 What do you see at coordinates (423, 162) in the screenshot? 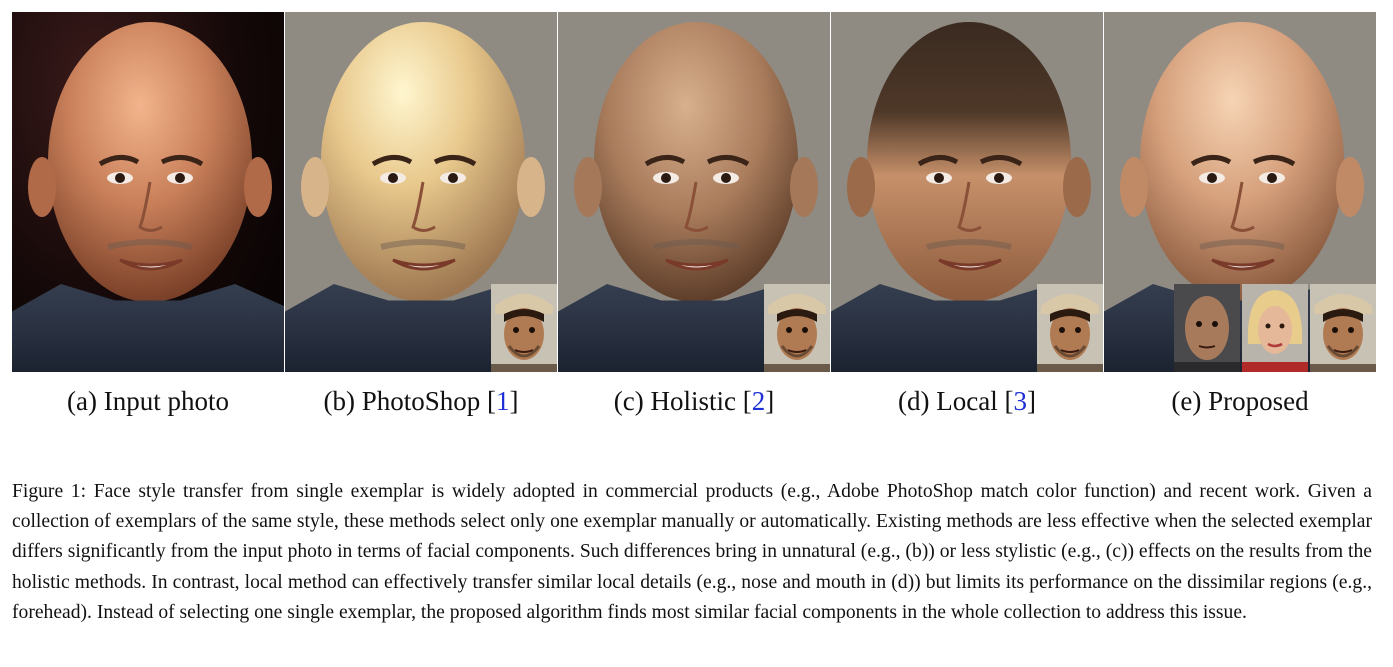
I see `photoshop-face-image` at bounding box center [423, 162].